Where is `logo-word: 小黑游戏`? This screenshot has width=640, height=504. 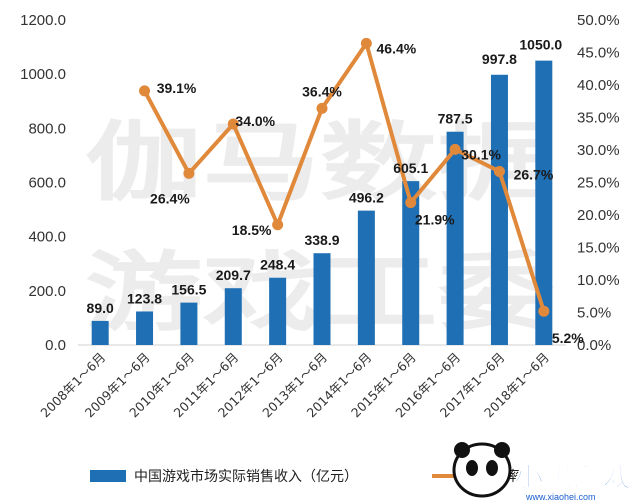 logo-word: 小黑游戏 is located at coordinates (573, 478).